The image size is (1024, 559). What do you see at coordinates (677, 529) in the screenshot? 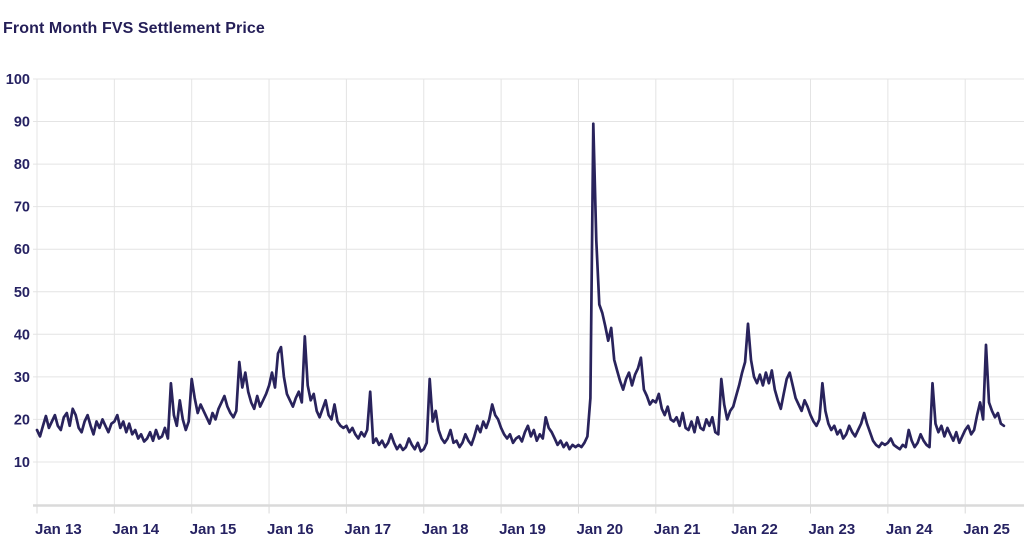
I see `x-axis-label: Jan 21` at bounding box center [677, 529].